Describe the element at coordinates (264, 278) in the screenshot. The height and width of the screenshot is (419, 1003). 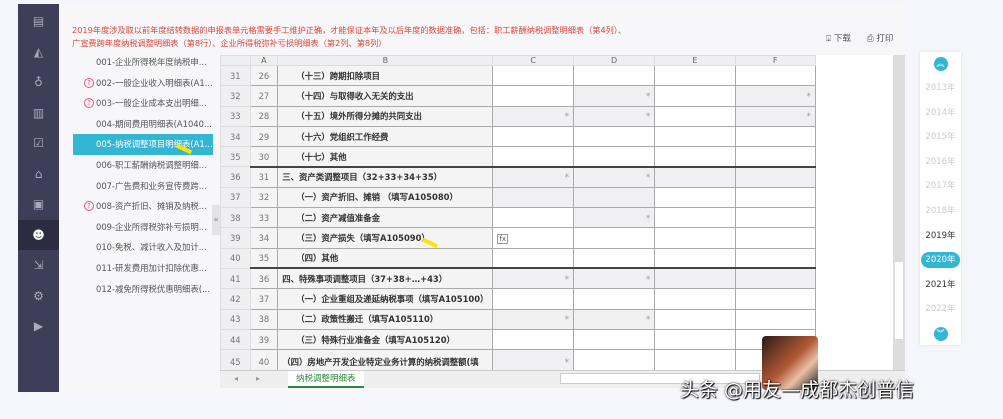
I see `cell-A: 36` at that location.